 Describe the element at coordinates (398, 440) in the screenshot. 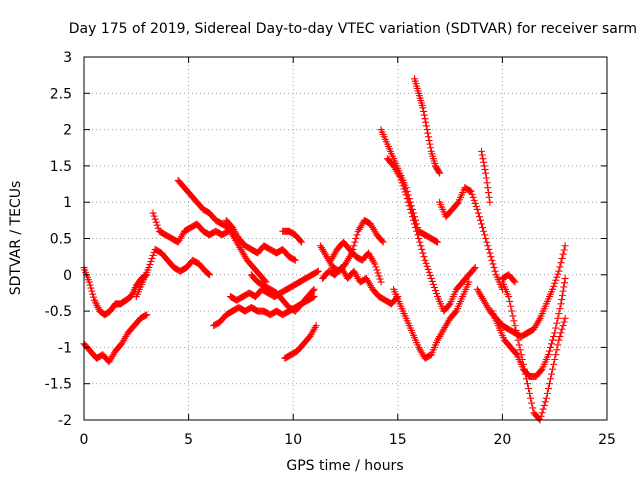

I see `x-tick-label: 15` at that location.